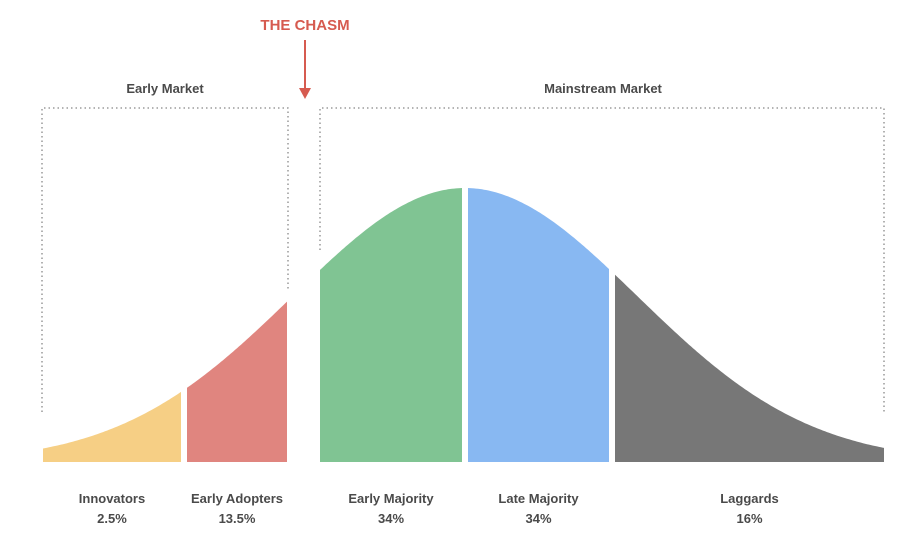 The width and height of the screenshot is (900, 537). Describe the element at coordinates (112, 518) in the screenshot. I see `segment-share: 2.5%` at that location.